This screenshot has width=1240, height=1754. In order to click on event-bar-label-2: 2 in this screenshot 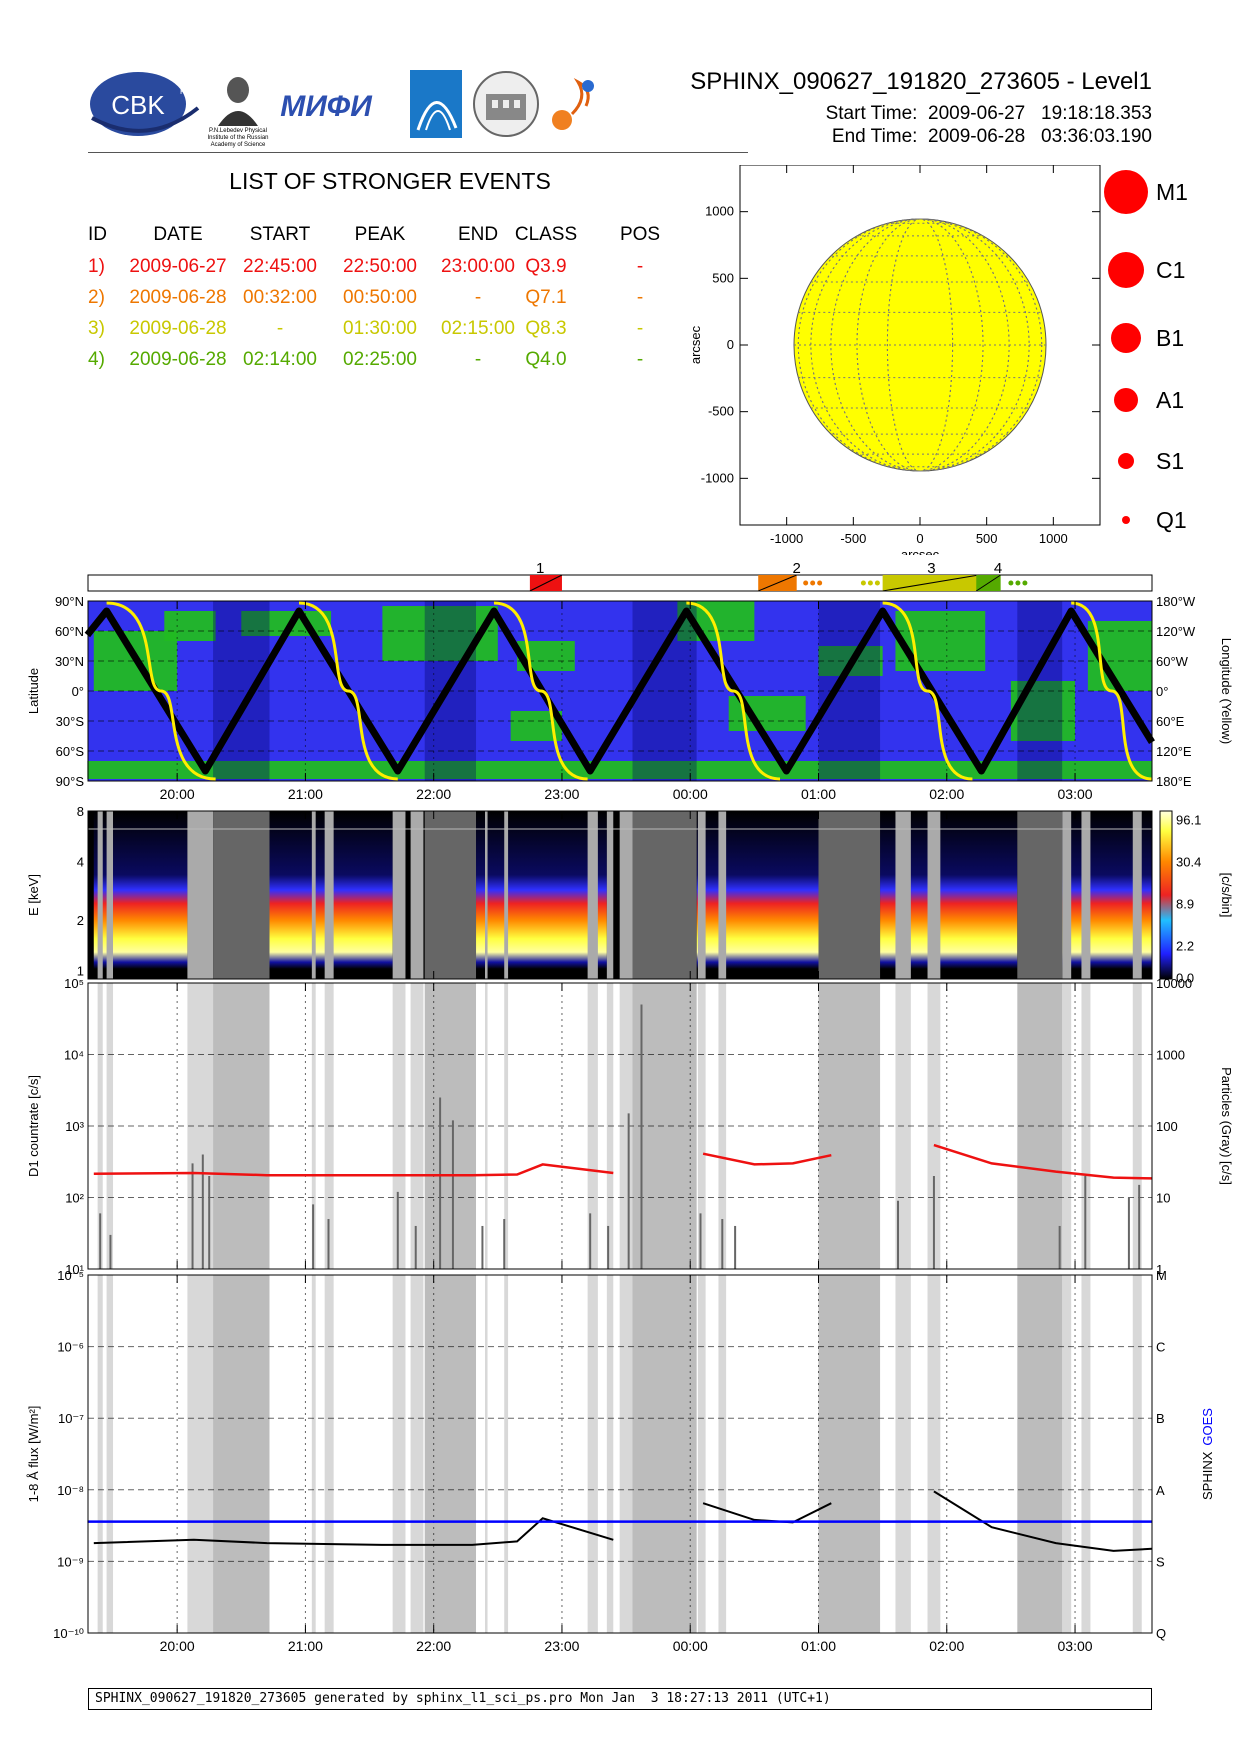, I will do `click(797, 568)`.